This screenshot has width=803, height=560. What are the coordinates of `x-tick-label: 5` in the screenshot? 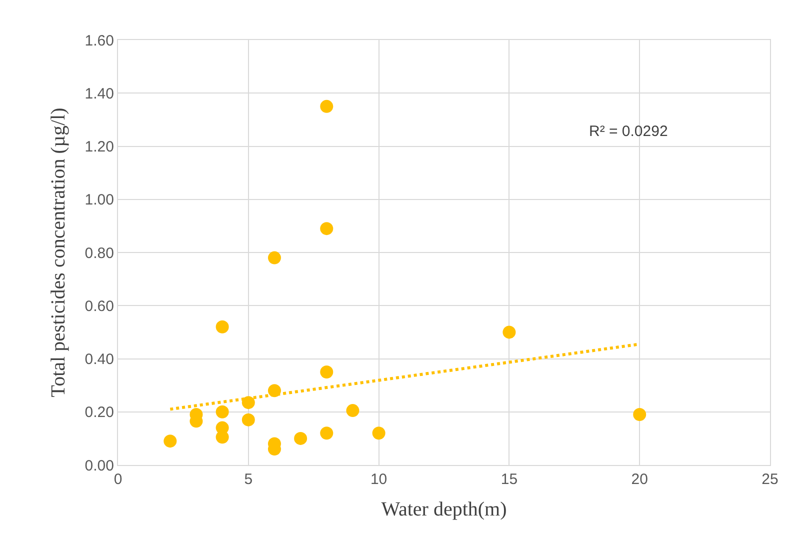 It's located at (248, 479).